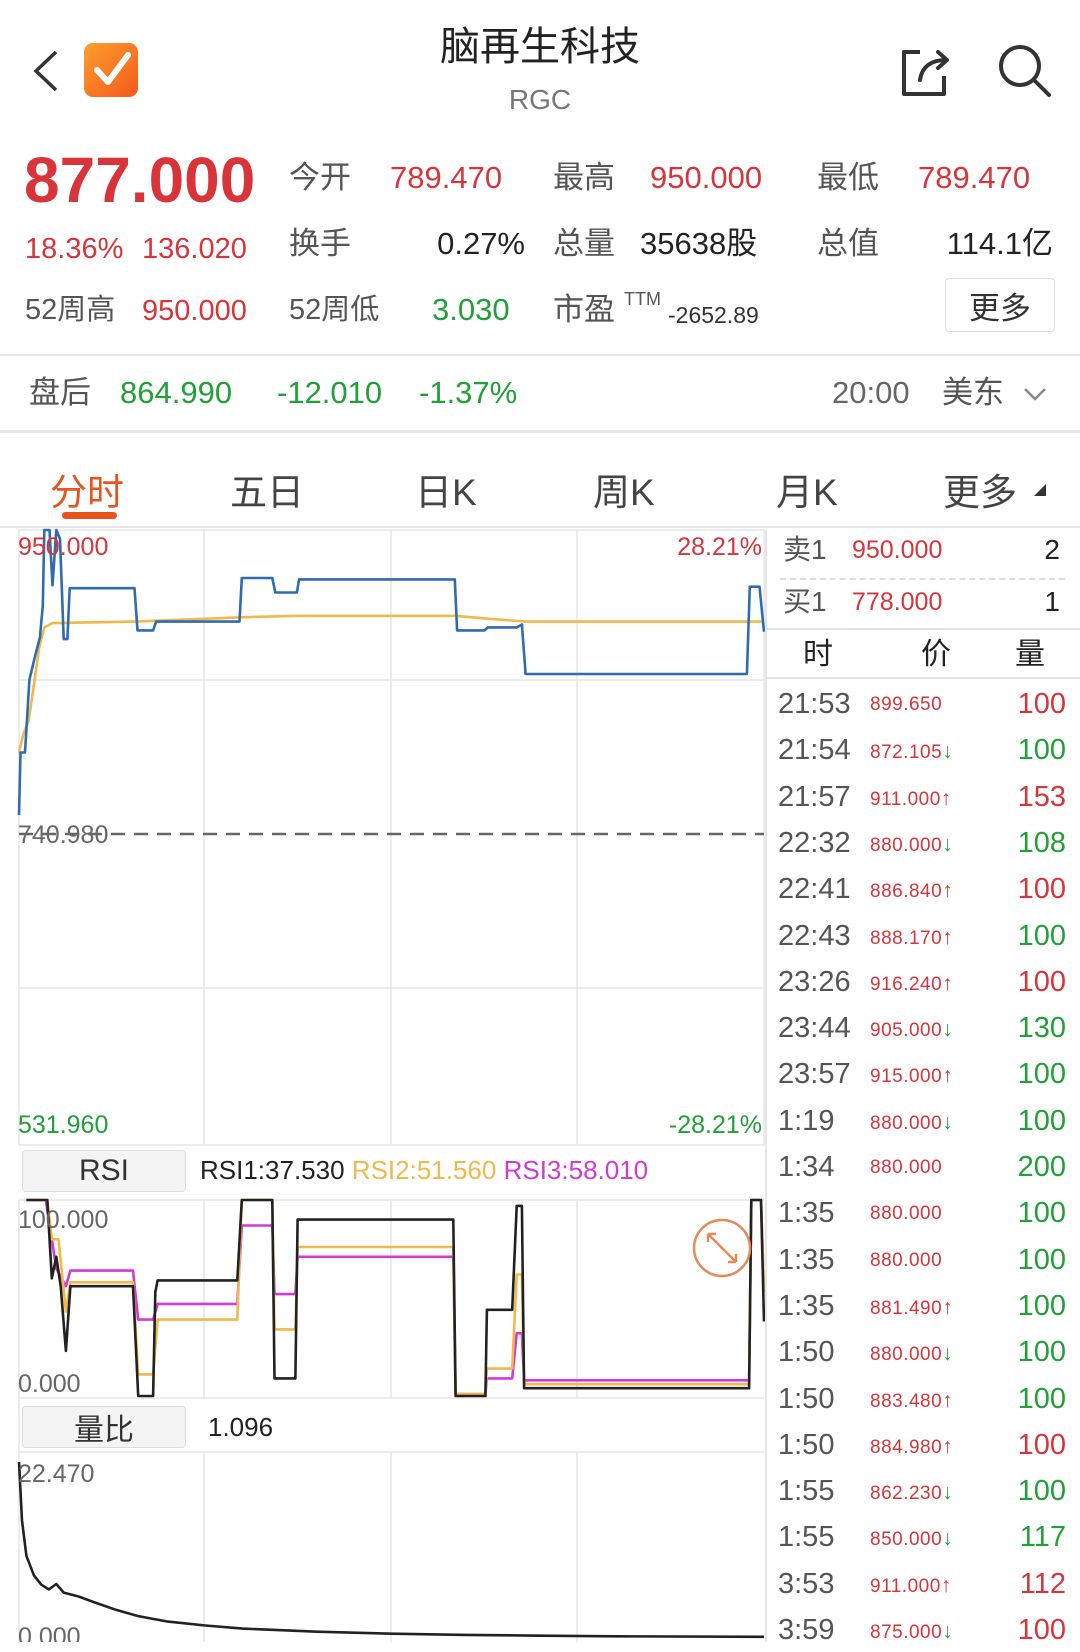  I want to click on rsi-axis-min: 0.000, so click(49, 1384).